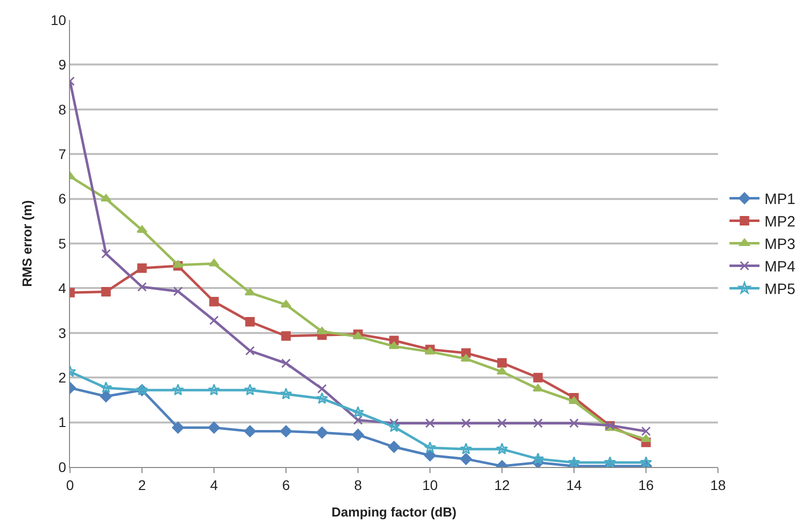 Image resolution: width=812 pixels, height=529 pixels. What do you see at coordinates (62, 64) in the screenshot?
I see `y-tick-label: 9` at bounding box center [62, 64].